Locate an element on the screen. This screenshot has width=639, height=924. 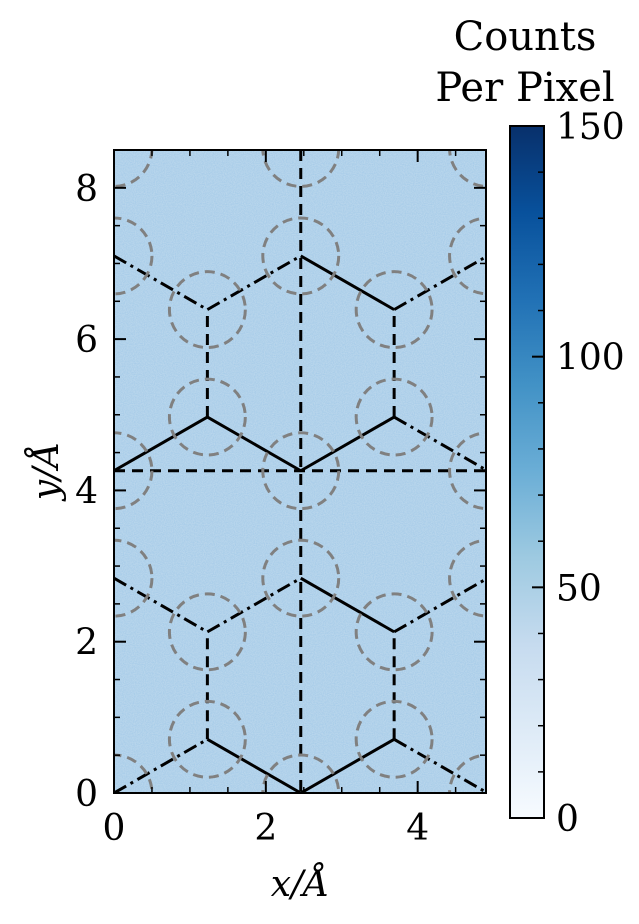
colorbar-ticks: 0 50 100 150 is located at coordinates (578, 473).